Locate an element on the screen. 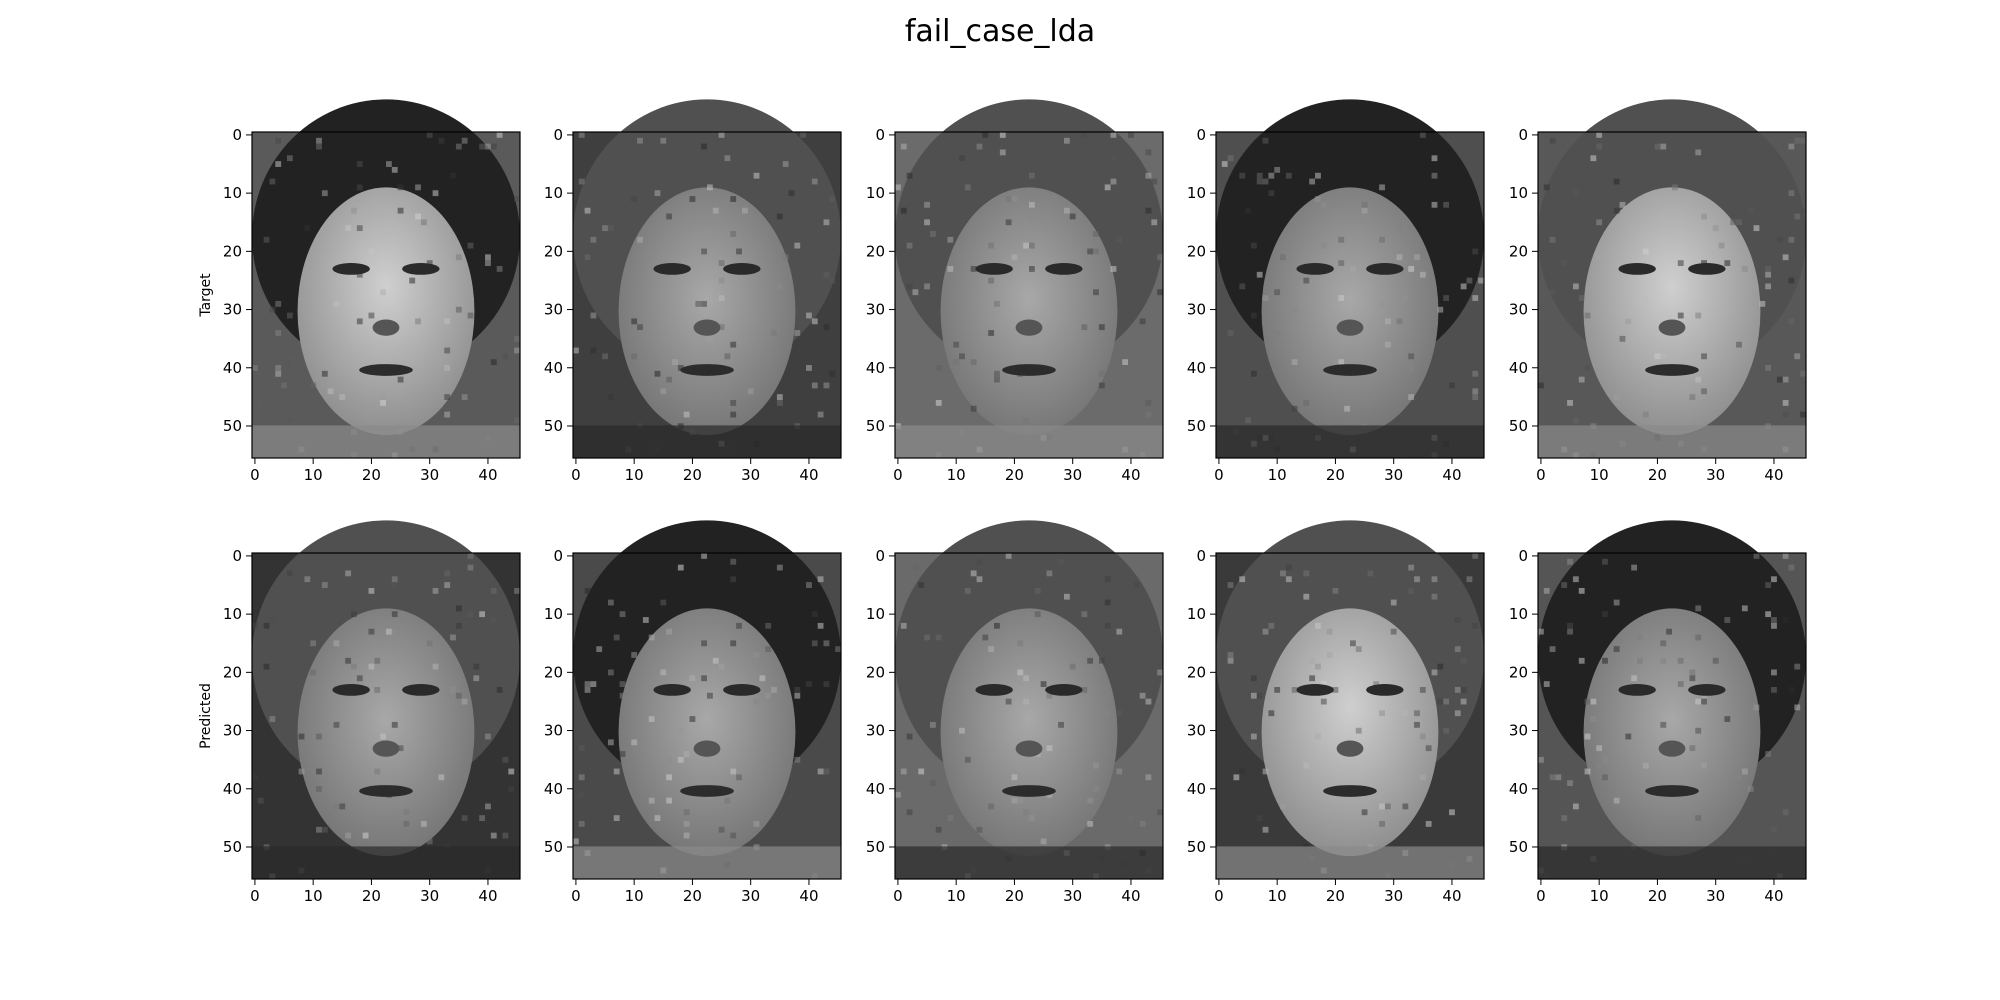 The width and height of the screenshot is (2000, 1000). x-tick-label: 20 is located at coordinates (1335, 896).